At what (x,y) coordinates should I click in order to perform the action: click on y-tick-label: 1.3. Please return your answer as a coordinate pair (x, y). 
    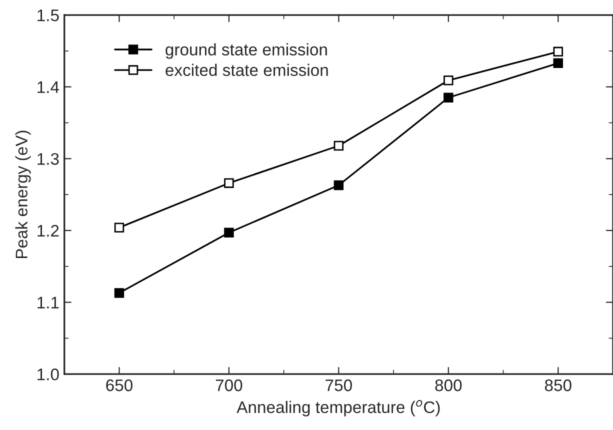
    Looking at the image, I should click on (48, 159).